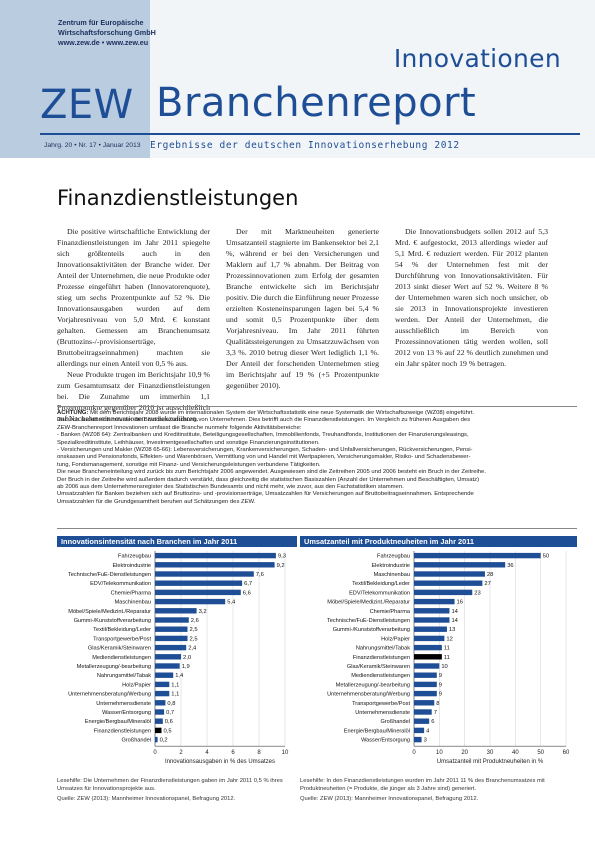  I want to click on data-label: 3, so click(425, 741).